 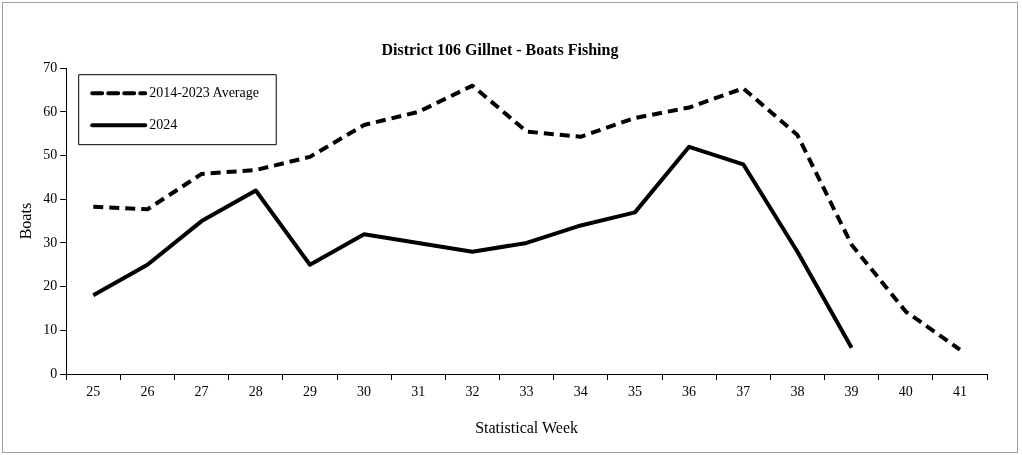 I want to click on x-tick-label: 28, so click(x=255, y=392).